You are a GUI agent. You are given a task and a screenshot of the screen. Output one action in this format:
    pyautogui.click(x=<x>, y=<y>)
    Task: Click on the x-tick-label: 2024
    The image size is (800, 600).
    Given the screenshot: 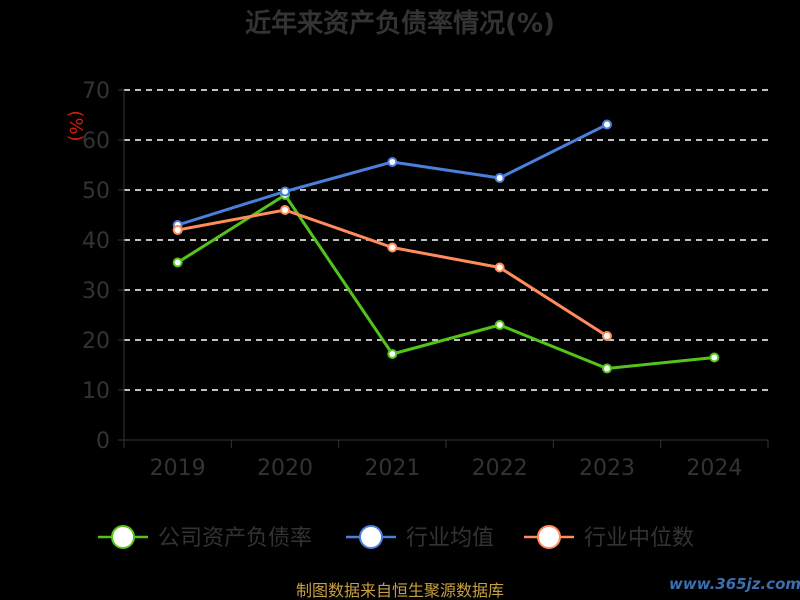 What is the action you would take?
    pyautogui.click(x=714, y=468)
    